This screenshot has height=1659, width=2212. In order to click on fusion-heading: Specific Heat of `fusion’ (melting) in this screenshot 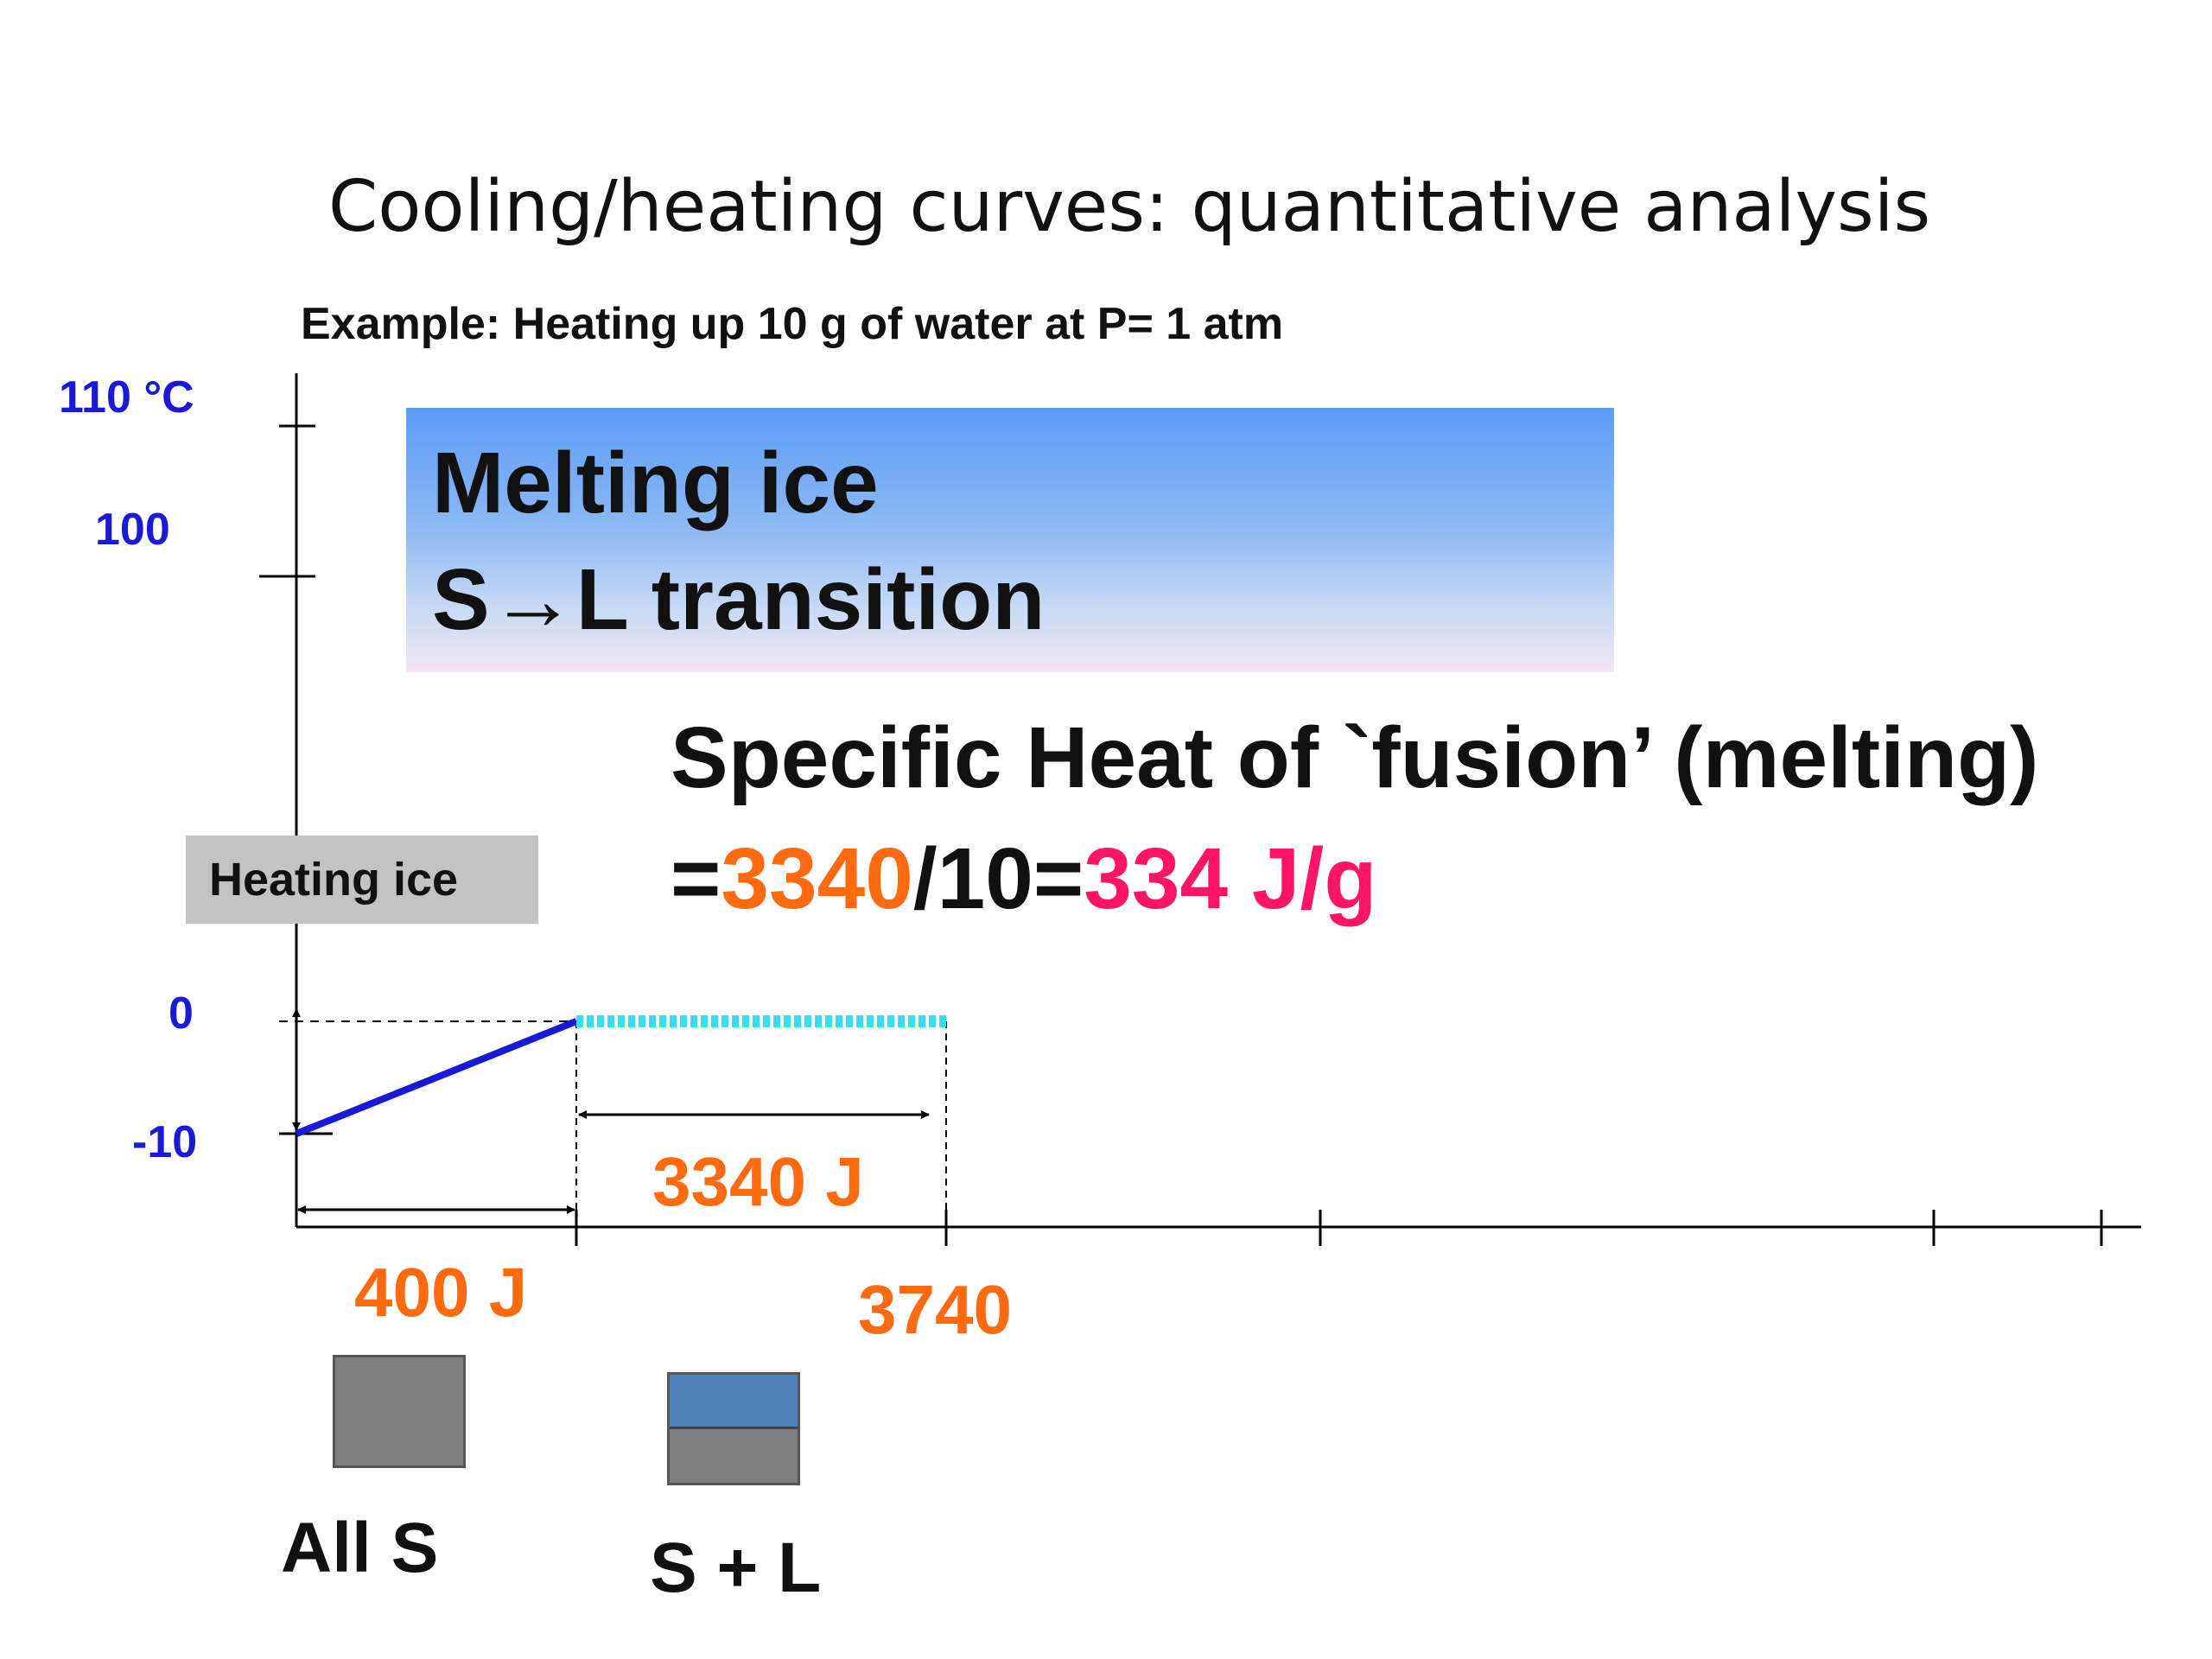, I will do `click(1355, 757)`.